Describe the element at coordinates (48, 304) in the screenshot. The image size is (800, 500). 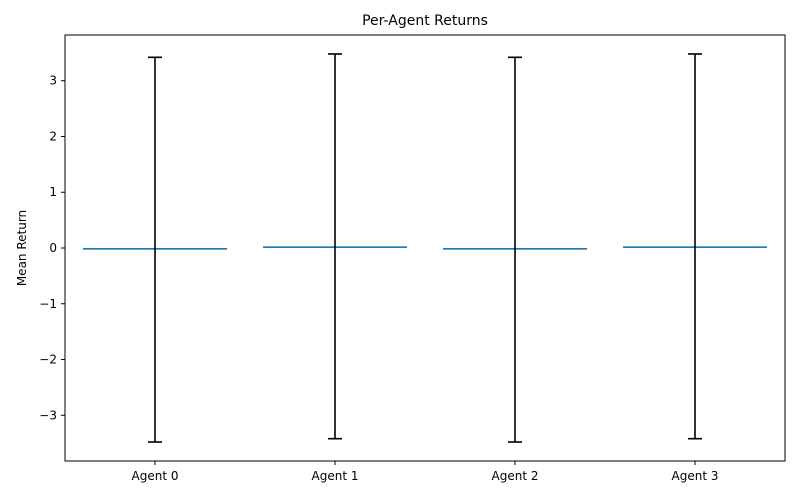
I see `y-tick-label-2: −1` at that location.